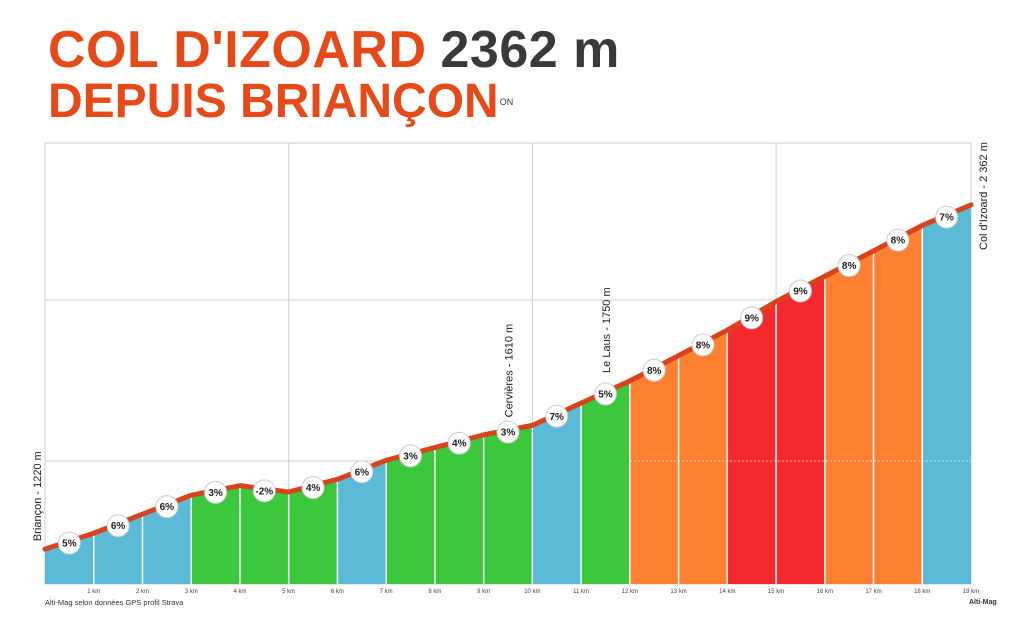  Describe the element at coordinates (38, 496) in the screenshot. I see `waypoint-label: Briançon - 1220 m` at that location.